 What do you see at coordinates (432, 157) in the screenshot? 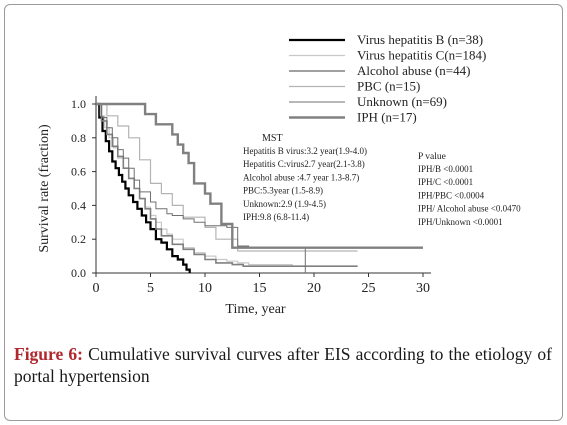
I see `pvalue-heading: P value` at bounding box center [432, 157].